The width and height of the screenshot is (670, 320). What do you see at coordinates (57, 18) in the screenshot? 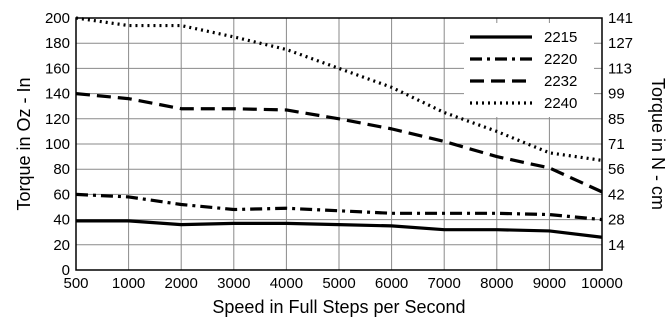
I see `y-tick-label: 200` at bounding box center [57, 18].